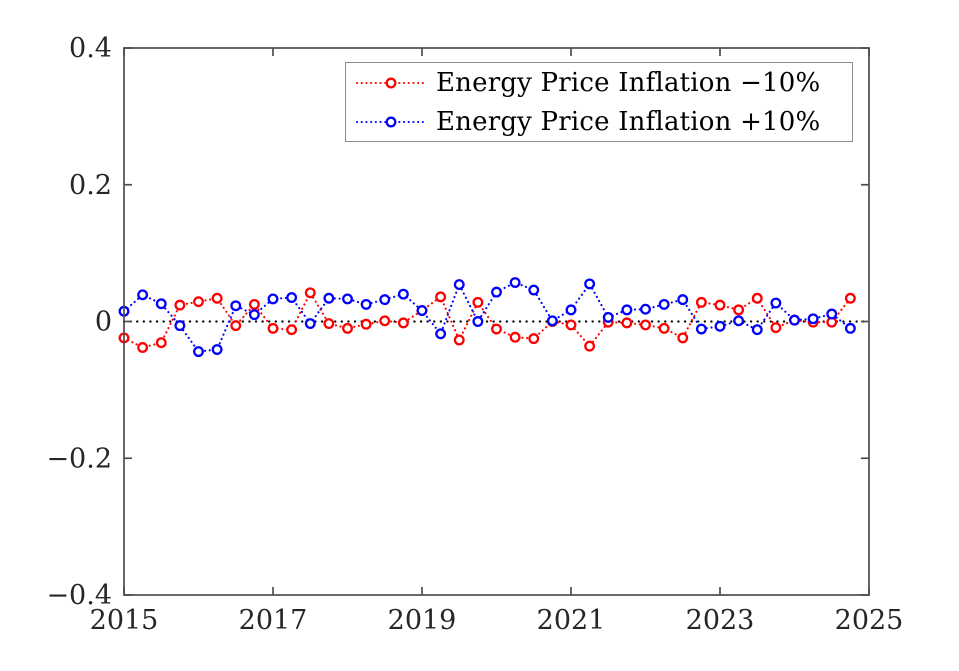 The width and height of the screenshot is (959, 671). What do you see at coordinates (571, 620) in the screenshot?
I see `x-tick-label: 2021` at bounding box center [571, 620].